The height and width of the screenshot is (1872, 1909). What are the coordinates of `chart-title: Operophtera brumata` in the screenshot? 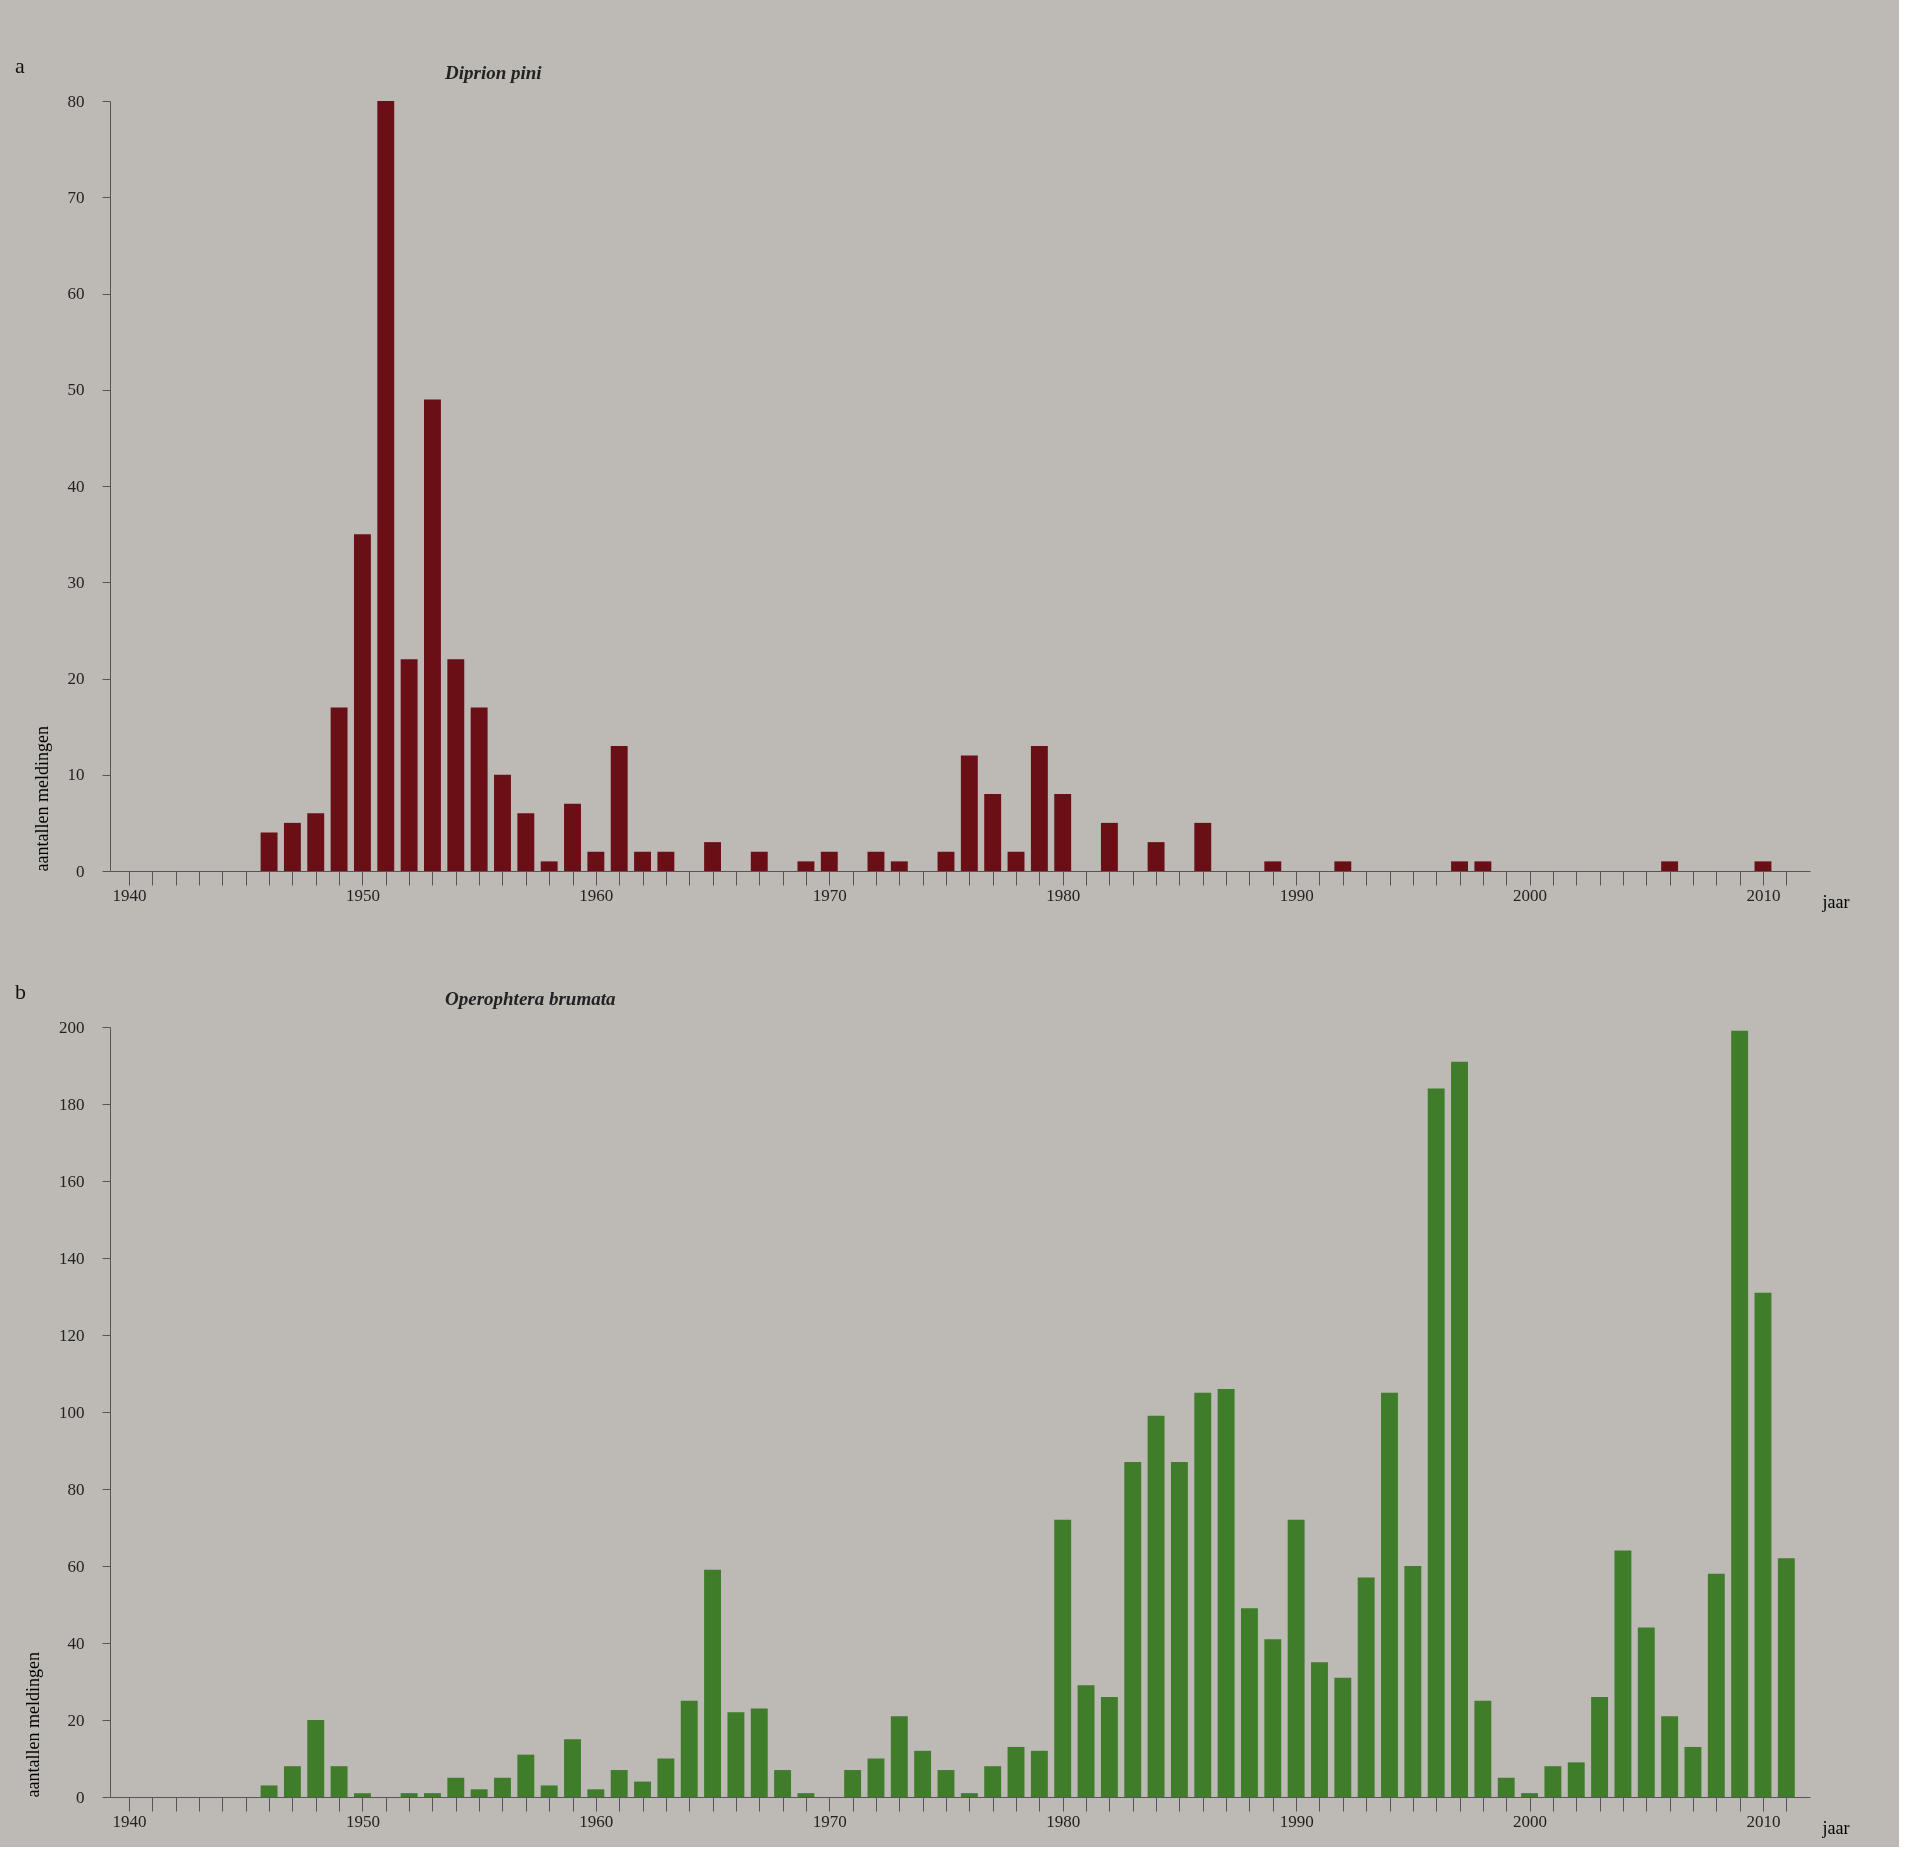 It's located at (530, 998).